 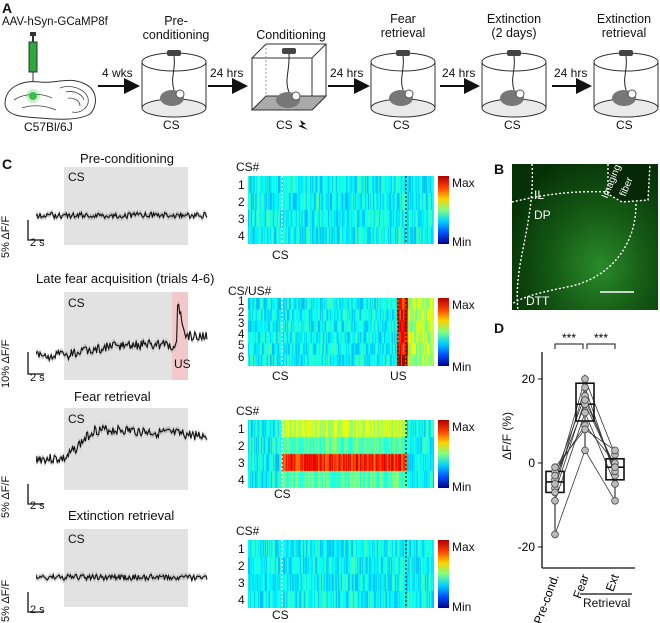 I want to click on stage-cs-5: CS, so click(x=624, y=125).